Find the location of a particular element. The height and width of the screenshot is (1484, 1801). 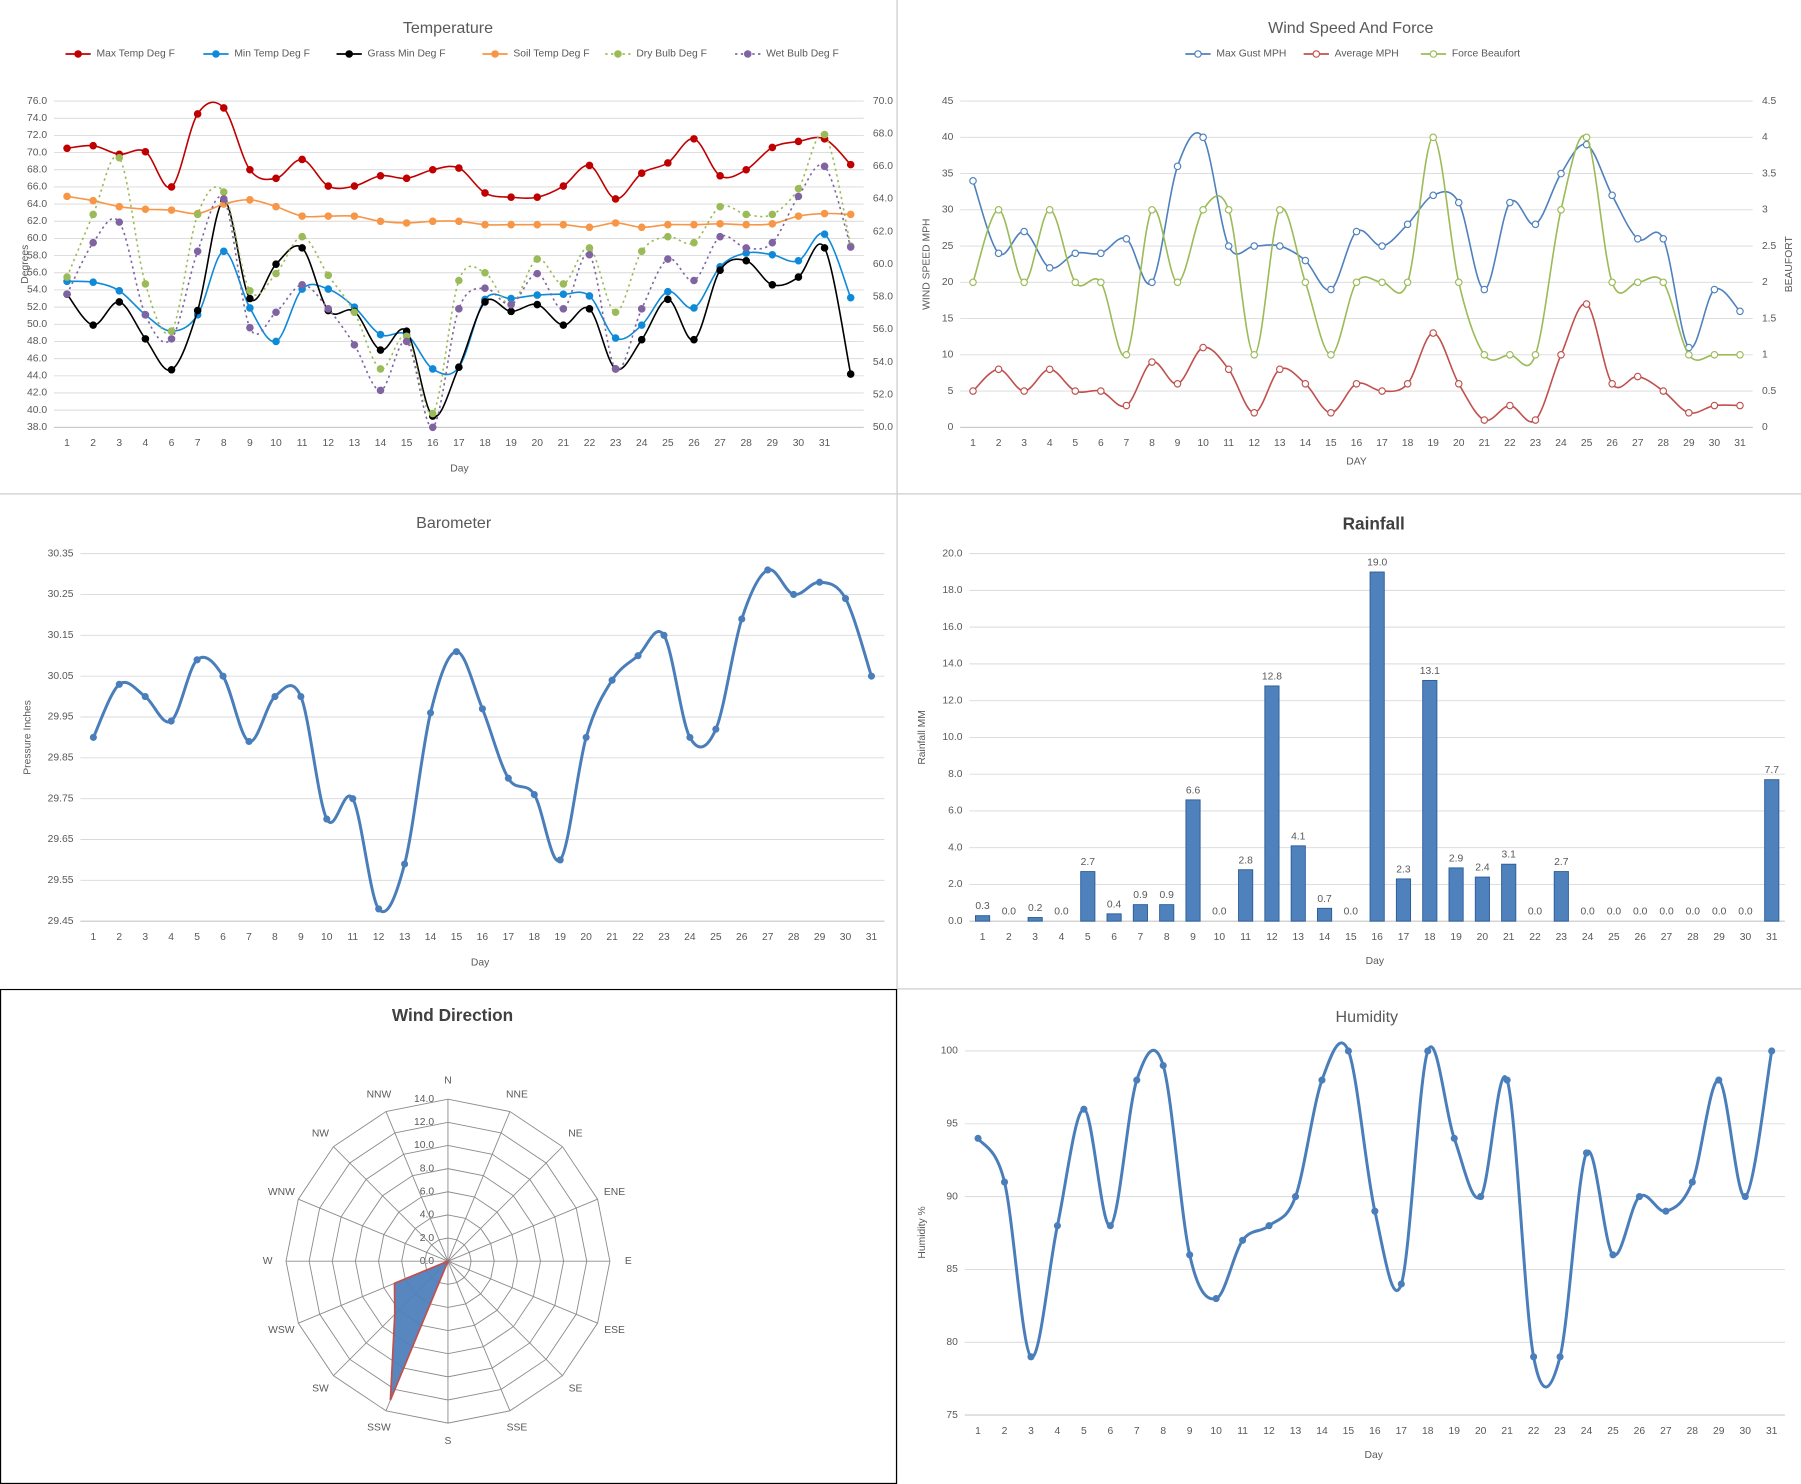

data-label: 2.7 is located at coordinates (1088, 862).